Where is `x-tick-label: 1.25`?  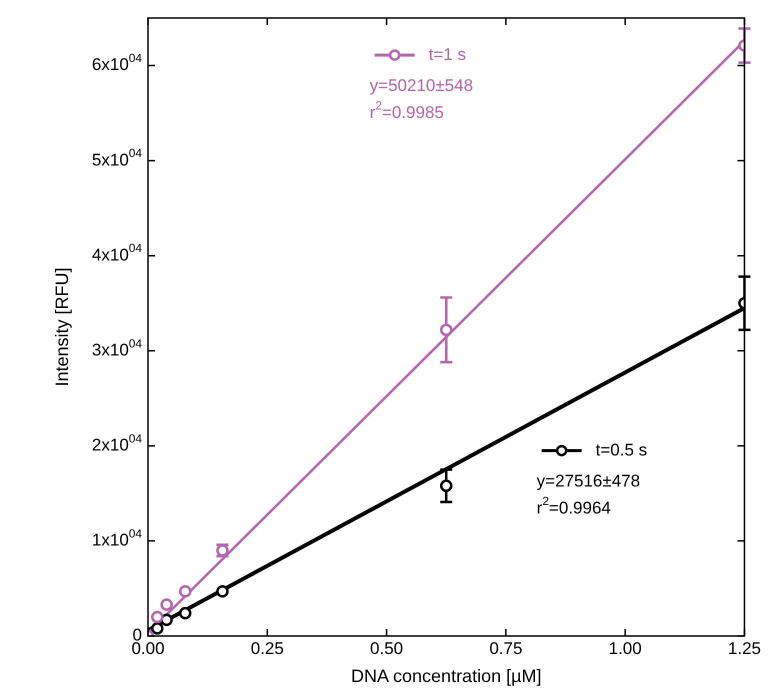 x-tick-label: 1.25 is located at coordinates (745, 648).